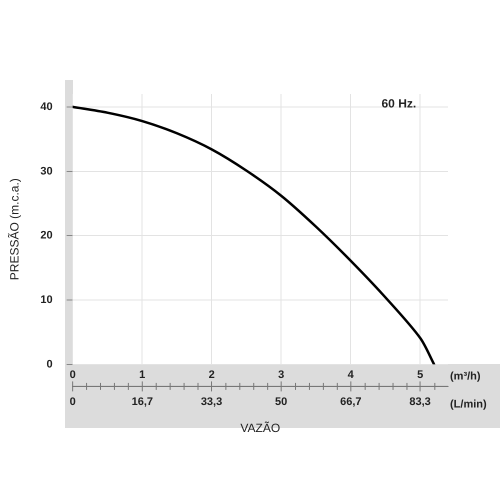 The width and height of the screenshot is (500, 500). What do you see at coordinates (142, 375) in the screenshot?
I see `x-tick-label: 1` at bounding box center [142, 375].